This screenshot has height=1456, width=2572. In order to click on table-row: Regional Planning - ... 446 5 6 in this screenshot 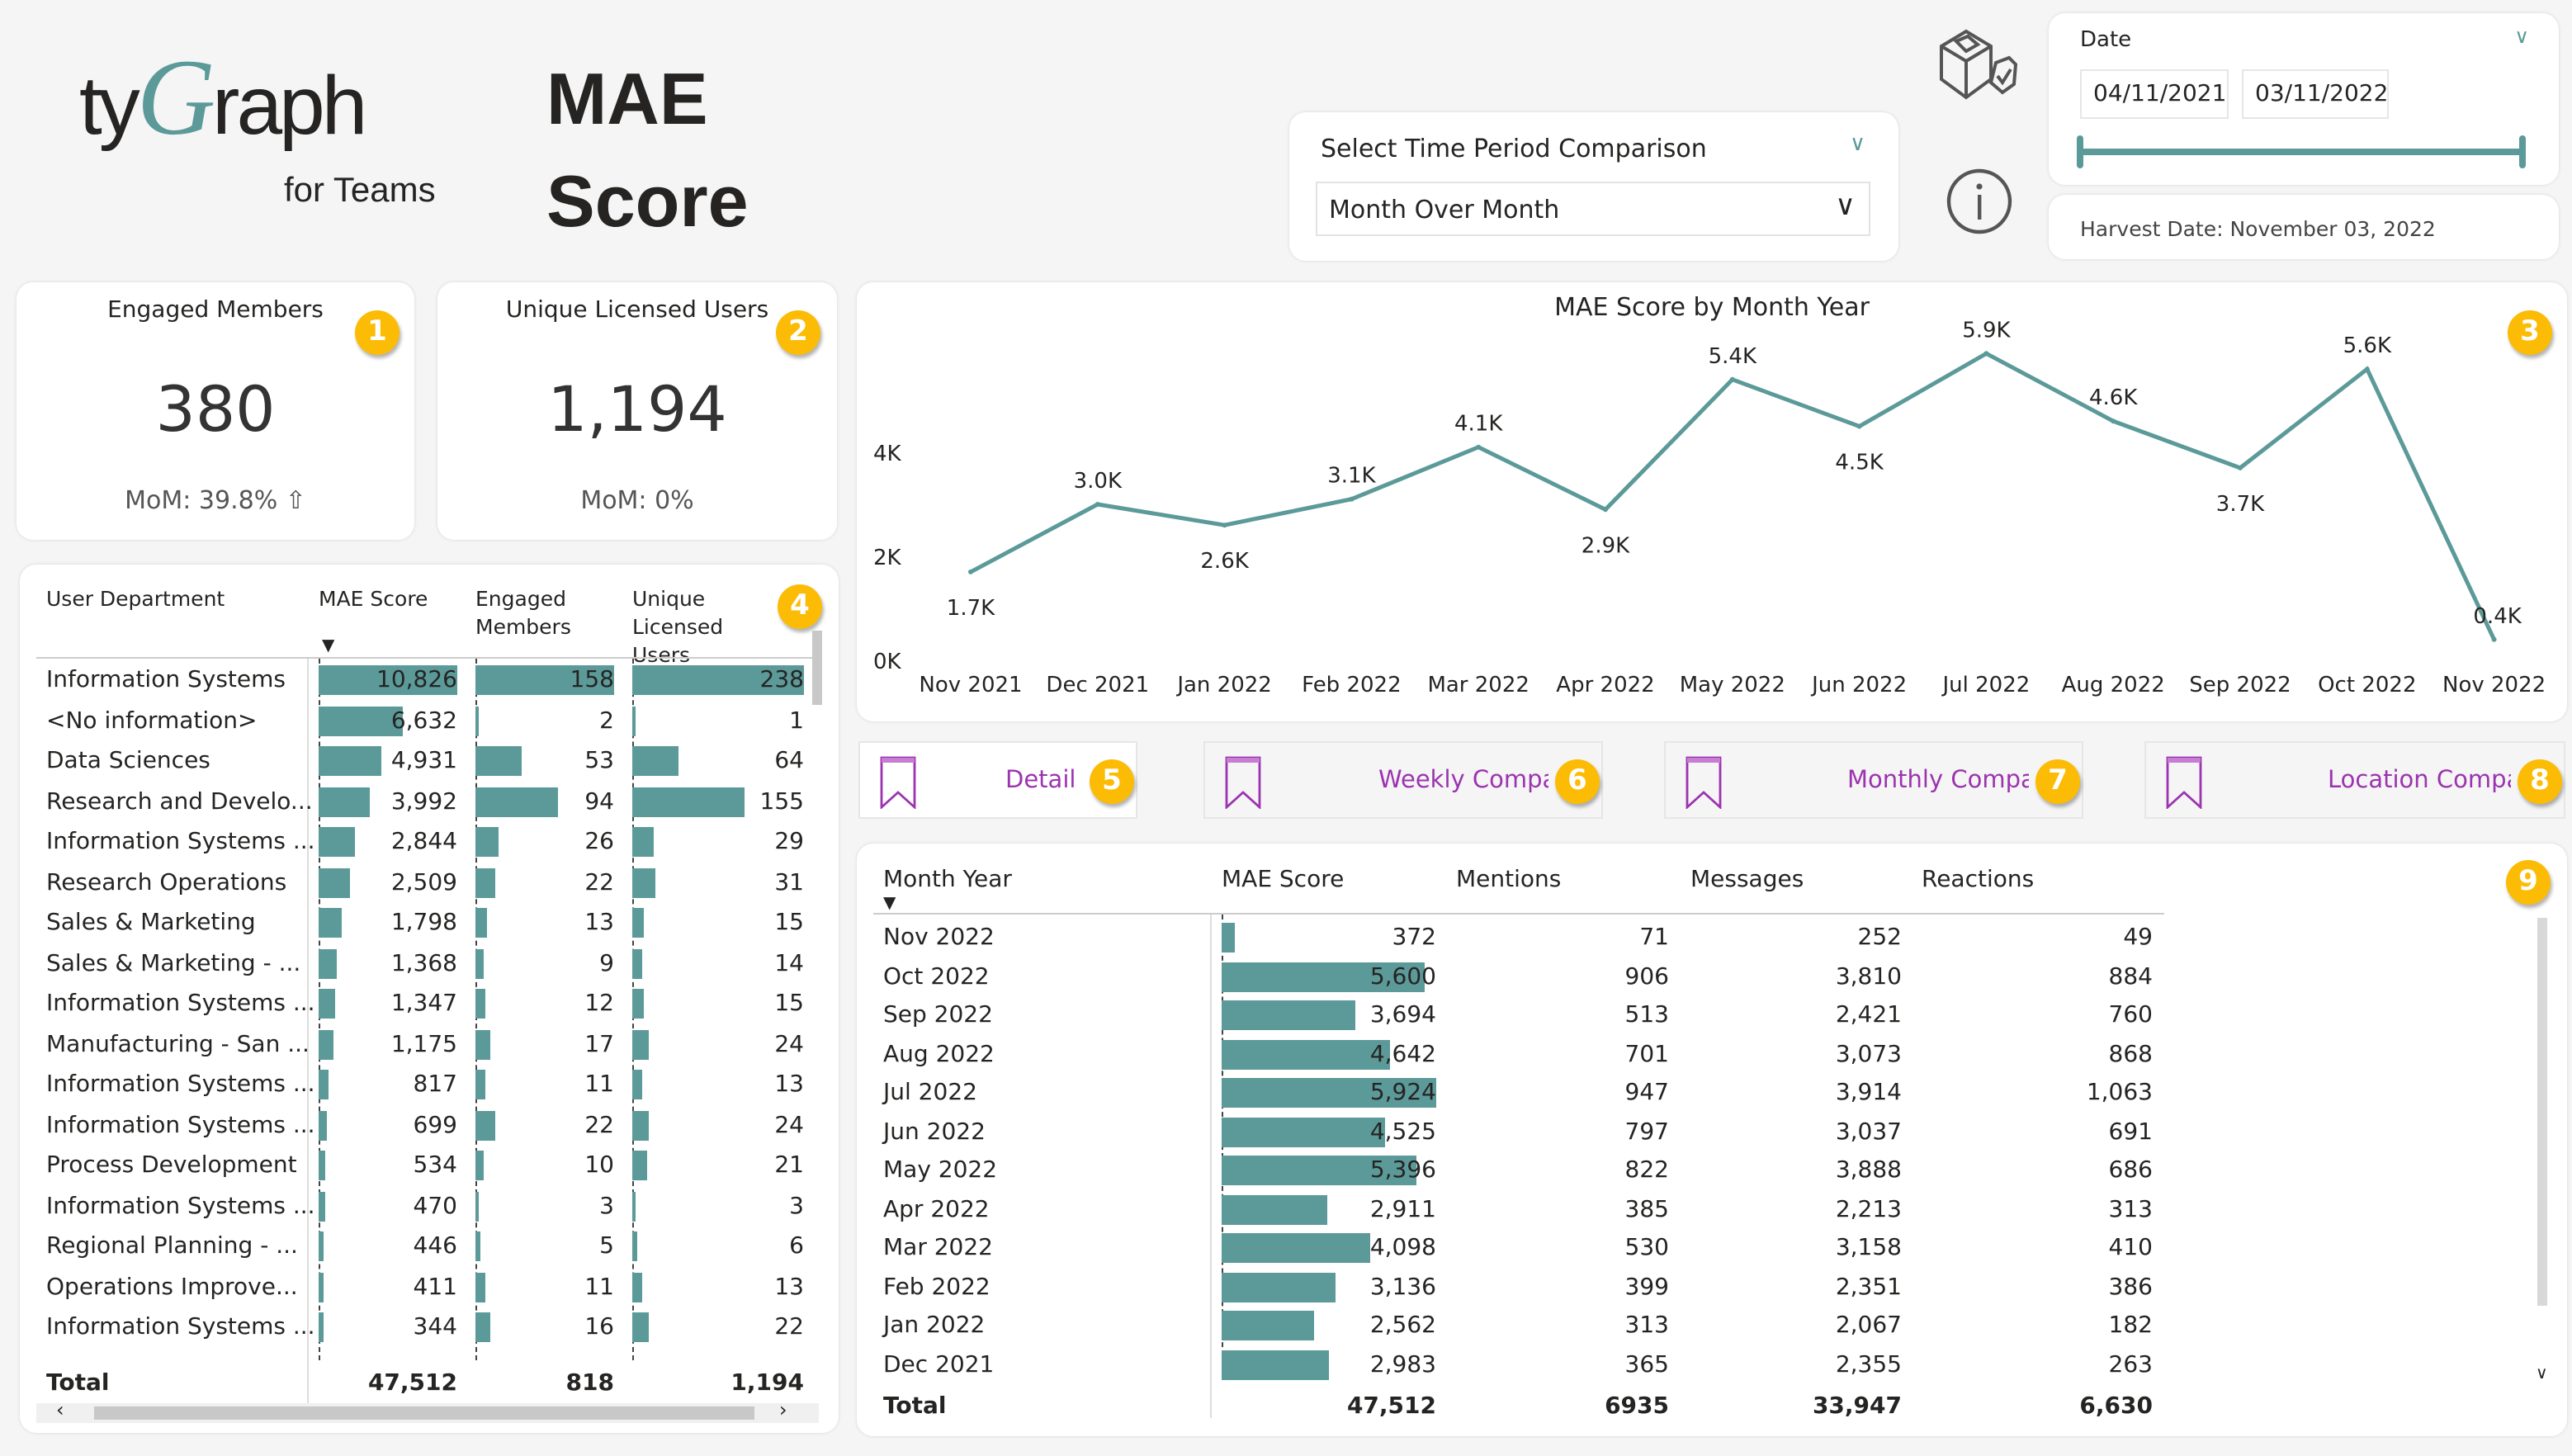, I will do `click(416, 1248)`.